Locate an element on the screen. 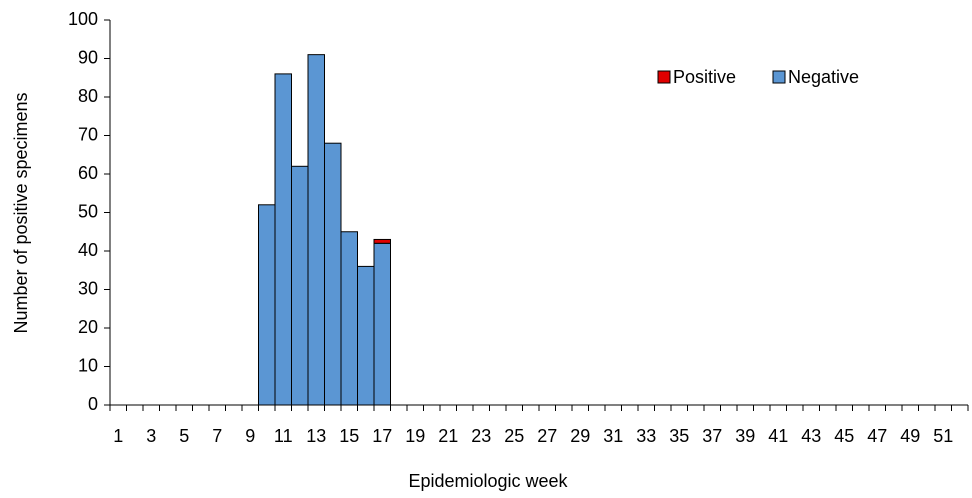 Image resolution: width=972 pixels, height=498 pixels. x-tick-label: 13 is located at coordinates (316, 436).